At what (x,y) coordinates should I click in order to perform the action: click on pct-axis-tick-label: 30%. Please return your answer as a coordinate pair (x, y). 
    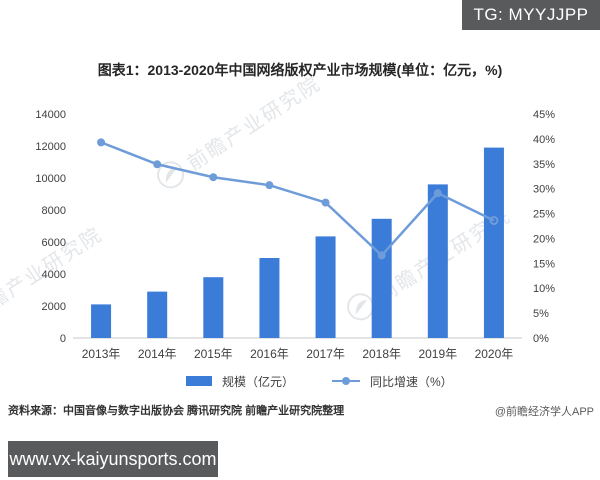
    Looking at the image, I should click on (544, 190).